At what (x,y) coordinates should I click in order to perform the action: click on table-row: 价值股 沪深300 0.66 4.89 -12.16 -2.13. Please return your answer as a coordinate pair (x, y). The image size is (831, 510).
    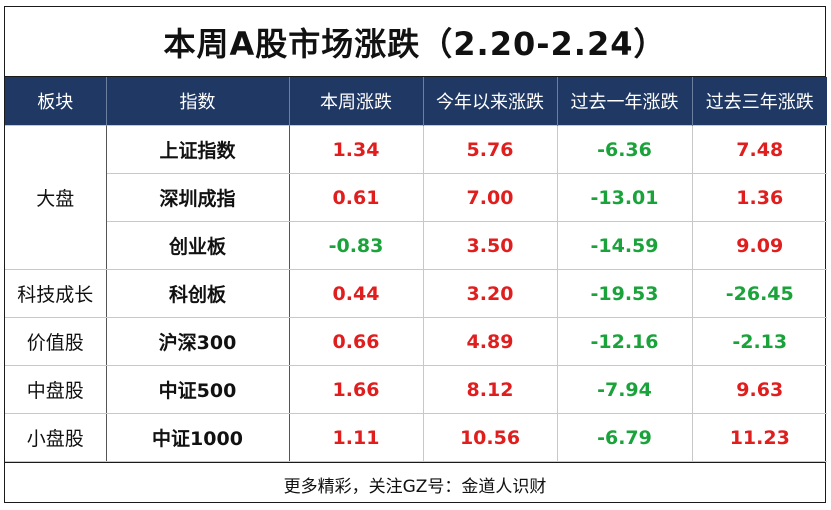
    Looking at the image, I should click on (416, 341).